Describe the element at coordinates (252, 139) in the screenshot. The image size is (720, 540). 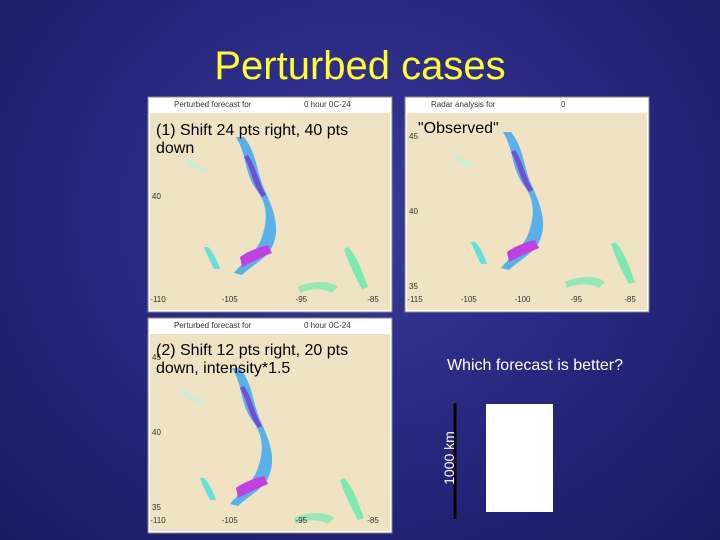
I see `map-caption: (1) Shift 24 pts right, 40 pts down` at that location.